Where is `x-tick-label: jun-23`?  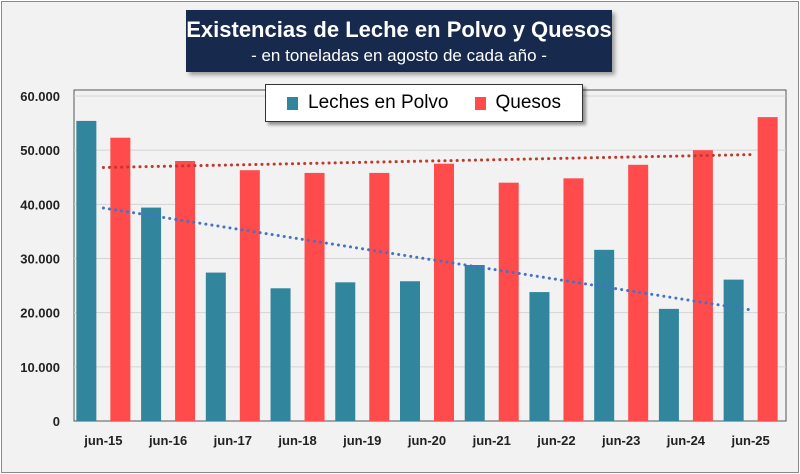
x-tick-label: jun-23 is located at coordinates (620, 440).